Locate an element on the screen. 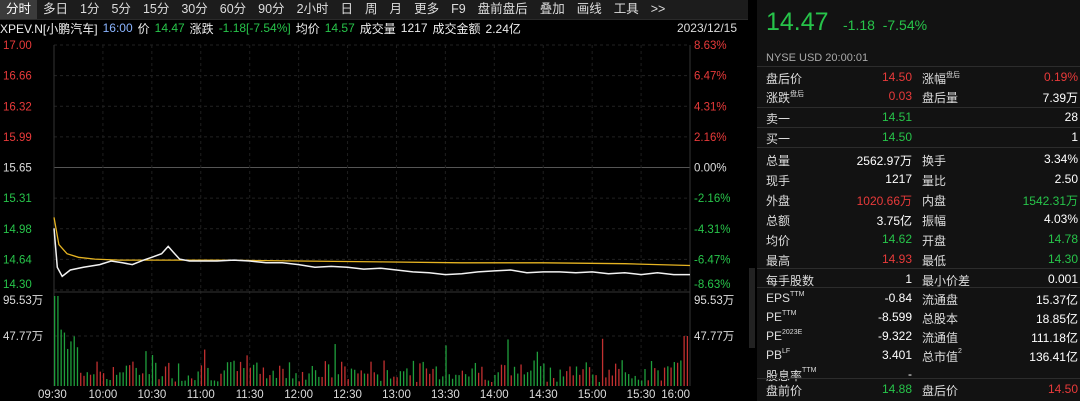  toolbar-button-11: 月 is located at coordinates (396, 9).